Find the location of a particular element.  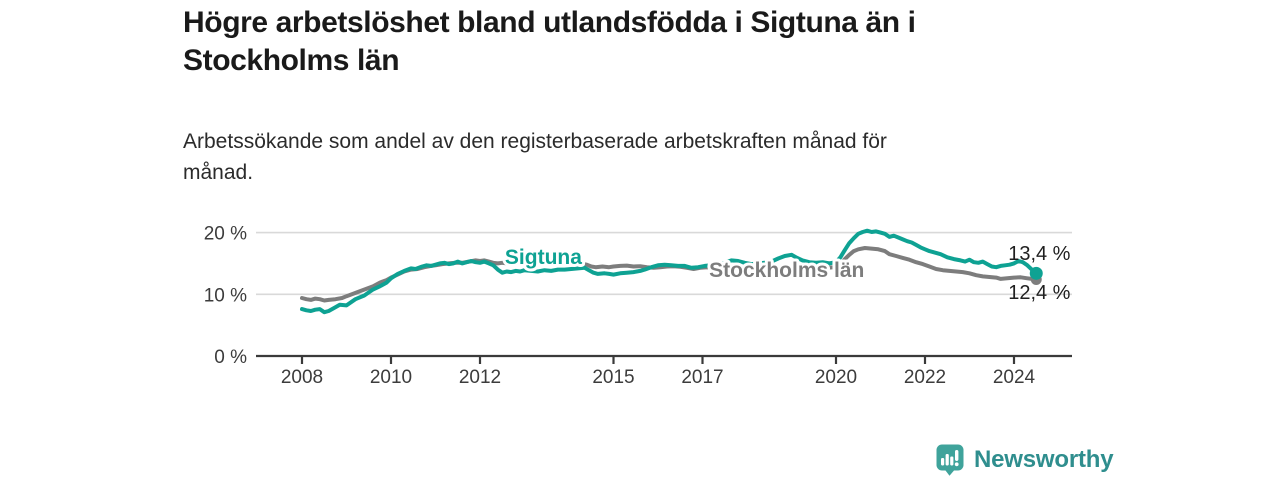

y-tick-label: 10 % is located at coordinates (225, 295).